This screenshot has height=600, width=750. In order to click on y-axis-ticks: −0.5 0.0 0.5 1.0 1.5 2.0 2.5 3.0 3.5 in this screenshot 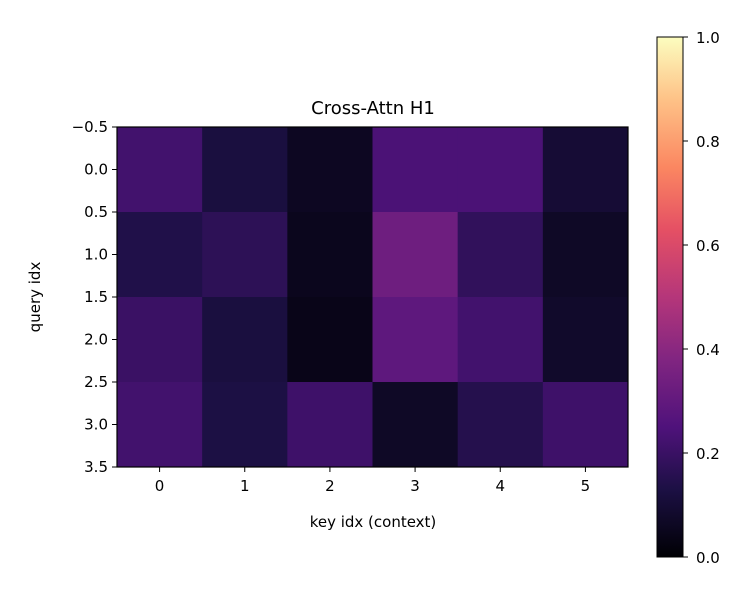, I will do `click(94, 297)`.